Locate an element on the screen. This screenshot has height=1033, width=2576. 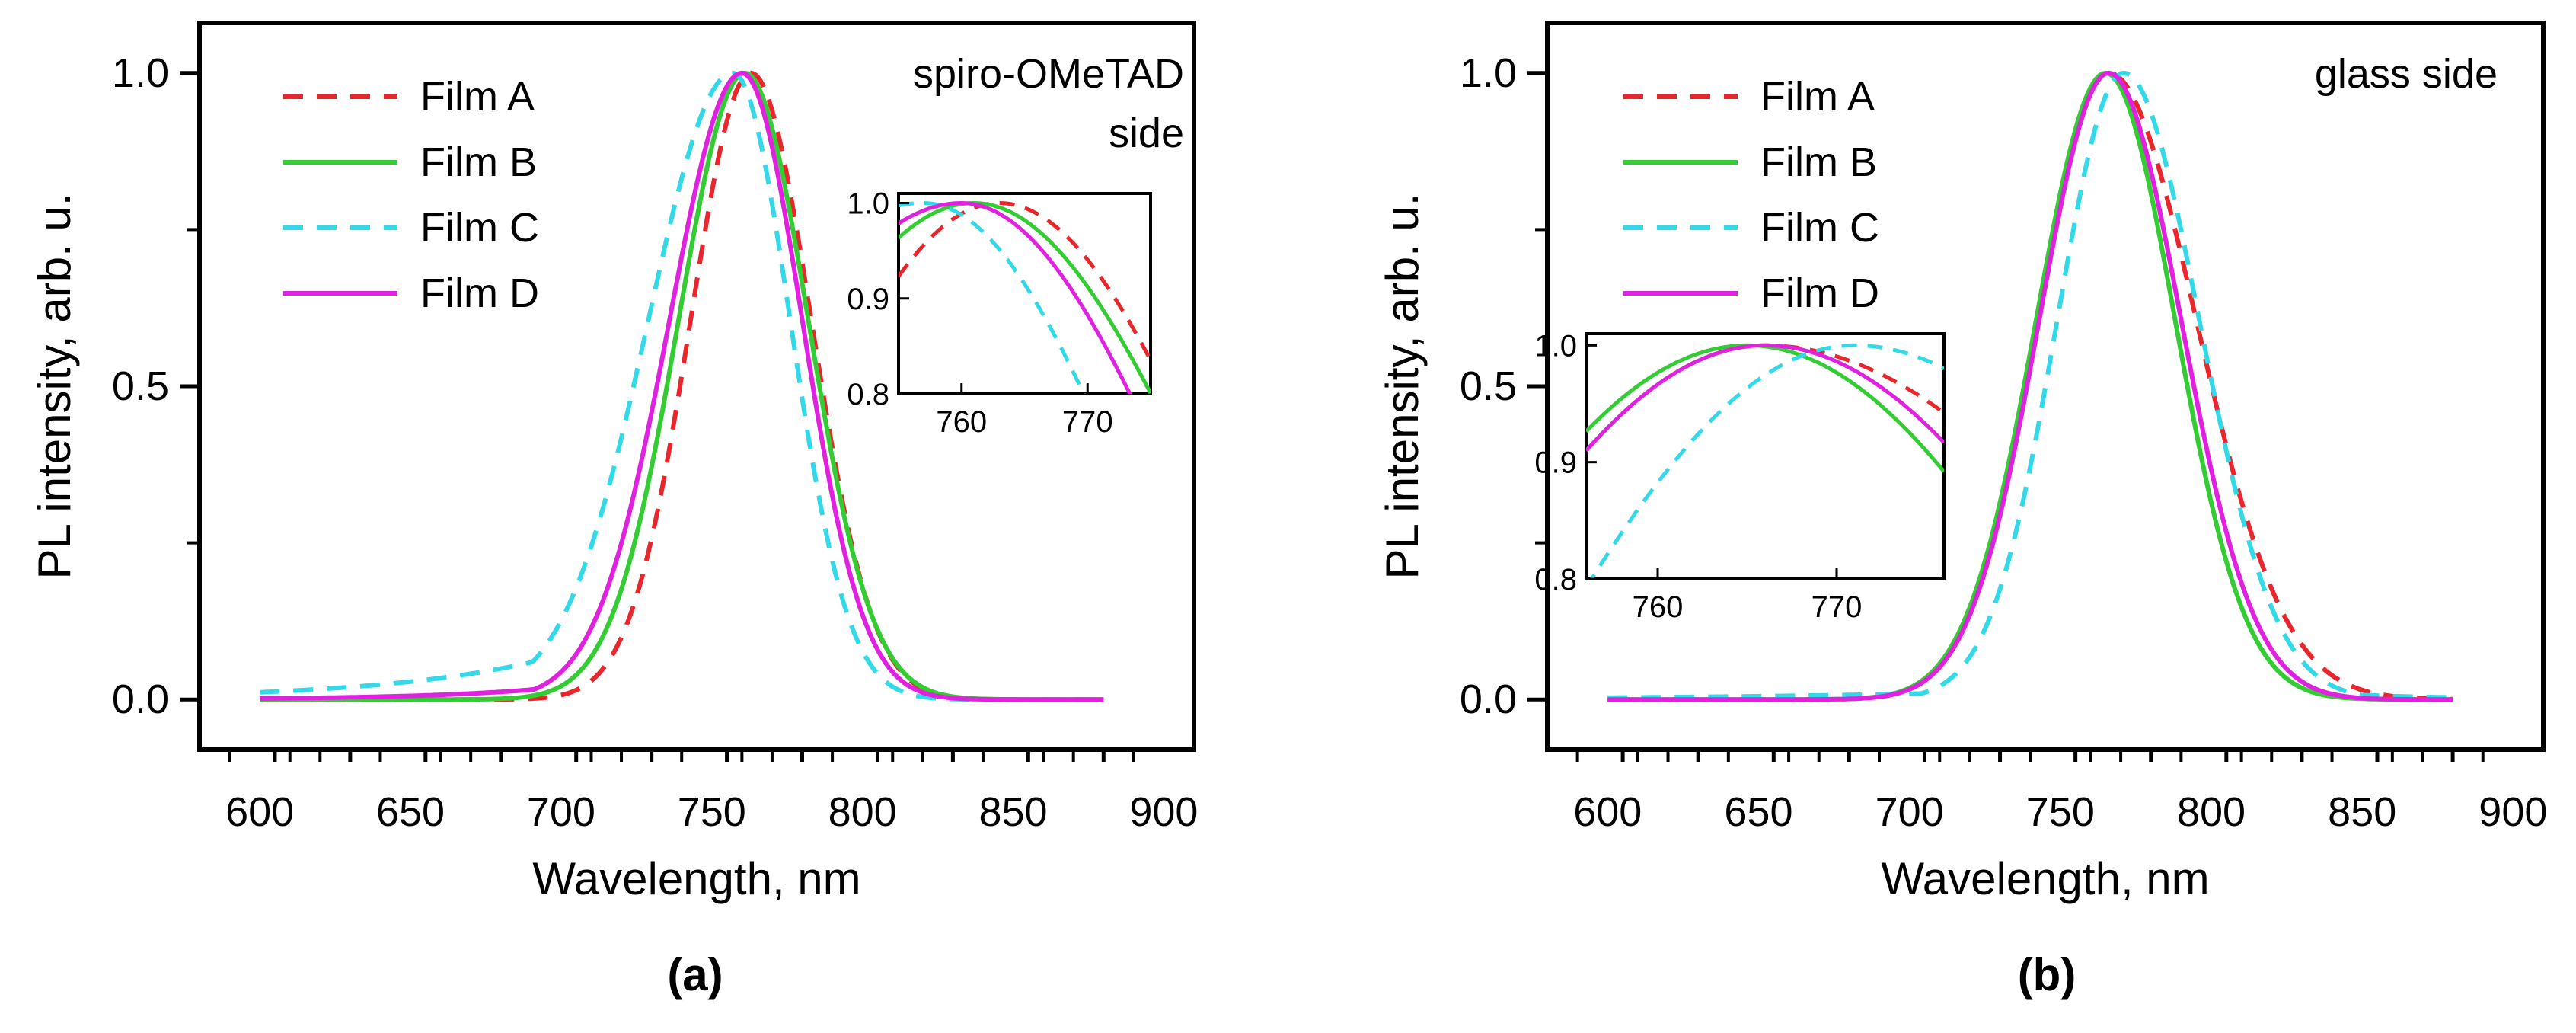
inset-frame is located at coordinates (1765, 456).